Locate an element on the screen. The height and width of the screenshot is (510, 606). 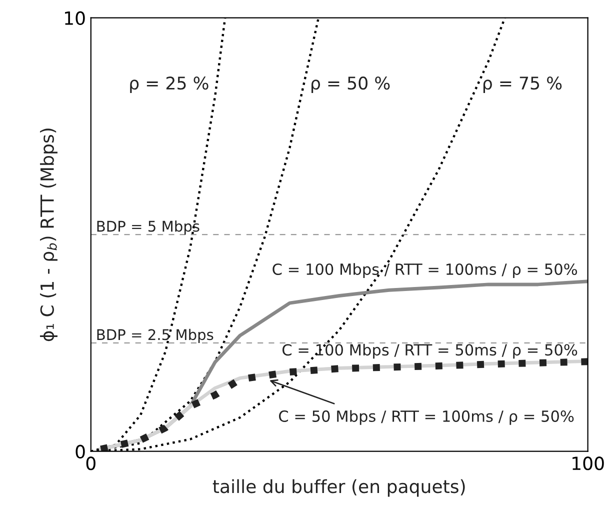
ref-line-label: BDP = 2.5 Mbps is located at coordinates (155, 335).